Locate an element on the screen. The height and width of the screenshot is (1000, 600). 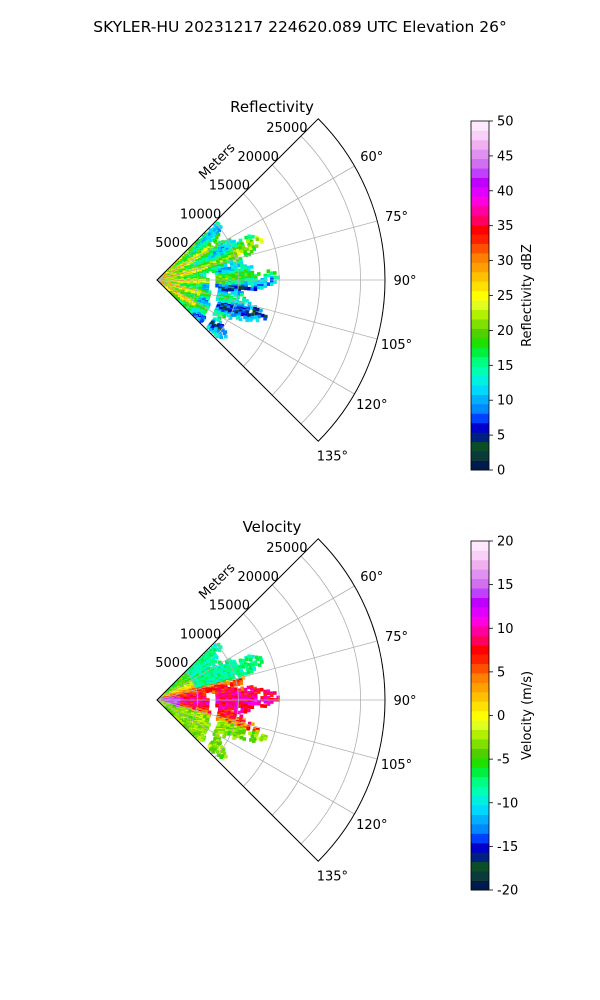
range-axis-label: Meters is located at coordinates (217, 161).